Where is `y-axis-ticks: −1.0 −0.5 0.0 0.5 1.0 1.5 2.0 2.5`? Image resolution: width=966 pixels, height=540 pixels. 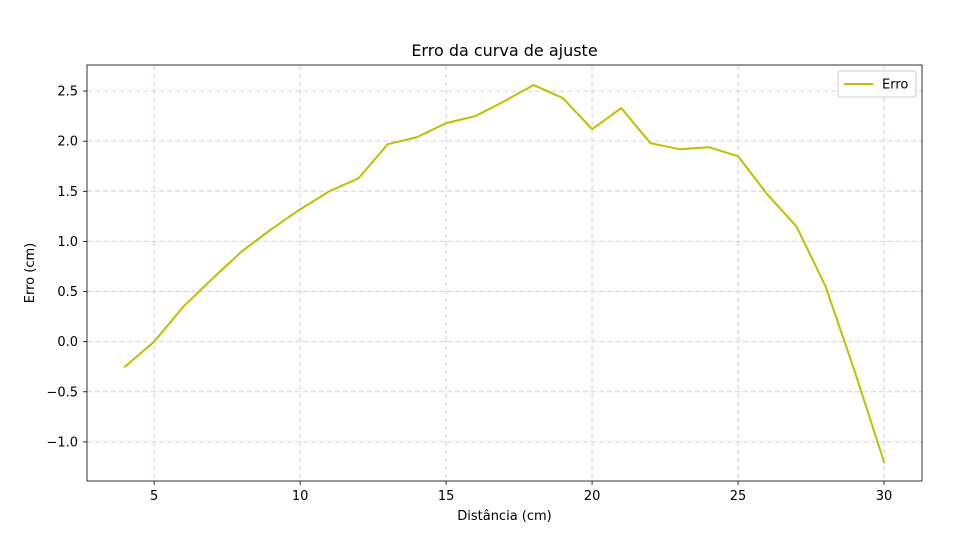
y-axis-ticks: −1.0 −0.5 0.0 0.5 1.0 1.5 2.0 2.5 is located at coordinates (66, 267).